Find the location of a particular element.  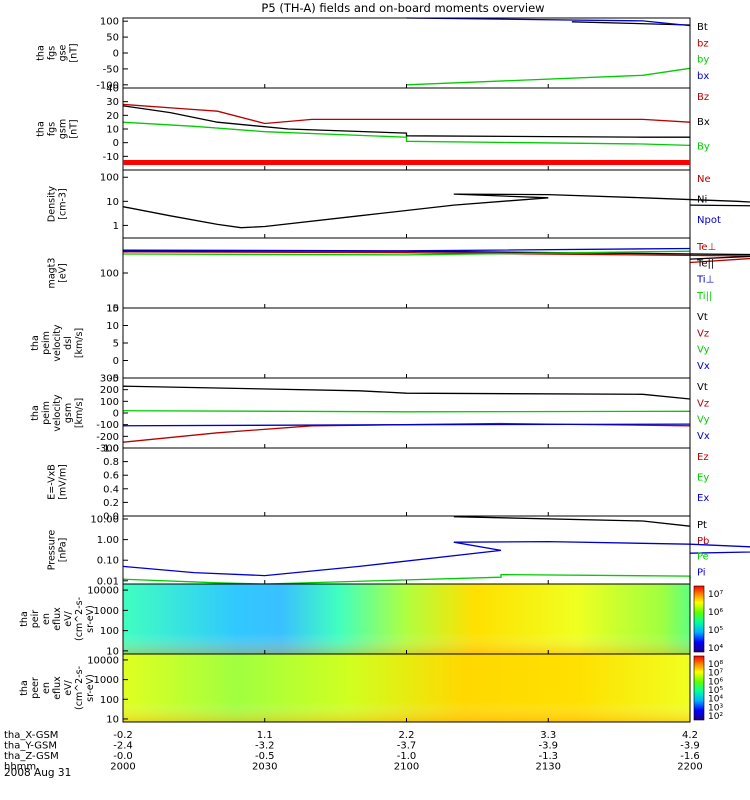

panel-pressure: Pt Pb Pe Pi 10.00 1.00 0.10 0.01 Pressure [nPa] is located at coordinates (398, 551).